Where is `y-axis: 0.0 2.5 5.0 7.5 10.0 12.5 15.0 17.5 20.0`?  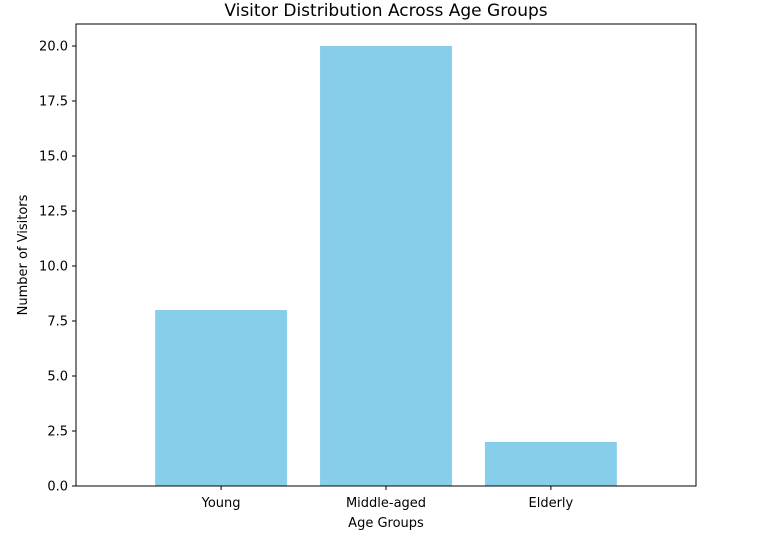 y-axis: 0.0 2.5 5.0 7.5 10.0 12.5 15.0 17.5 20.0 is located at coordinates (57, 267).